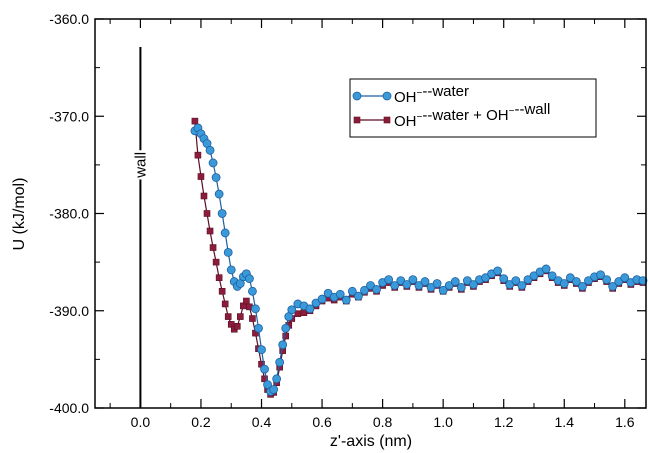 This screenshot has width=648, height=453. Describe the element at coordinates (140, 165) in the screenshot. I see `wall-label: wall` at that location.